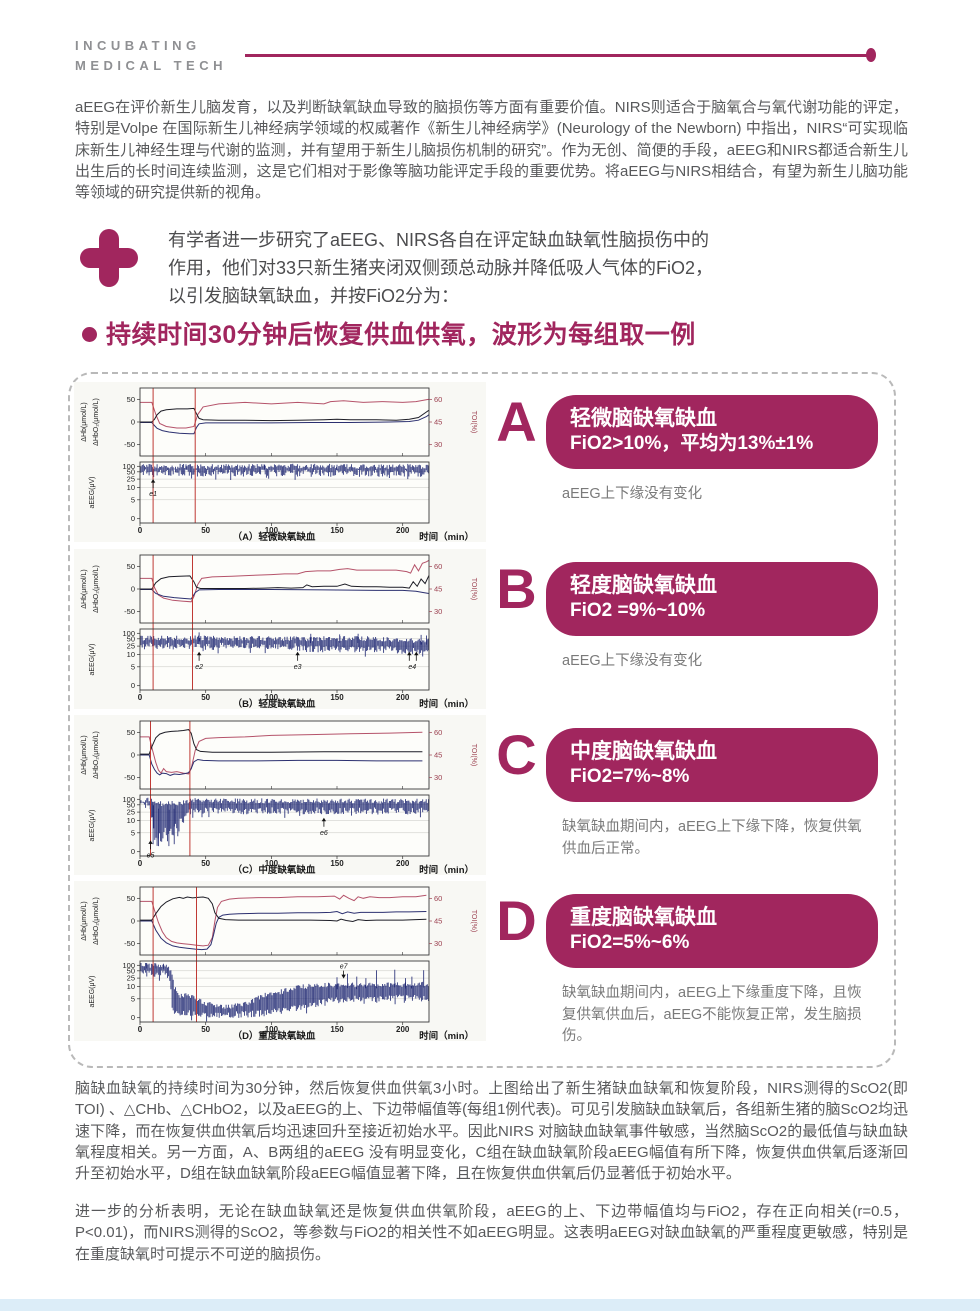  What do you see at coordinates (298, 667) in the screenshot?
I see `svg-text: e3` at bounding box center [298, 667].